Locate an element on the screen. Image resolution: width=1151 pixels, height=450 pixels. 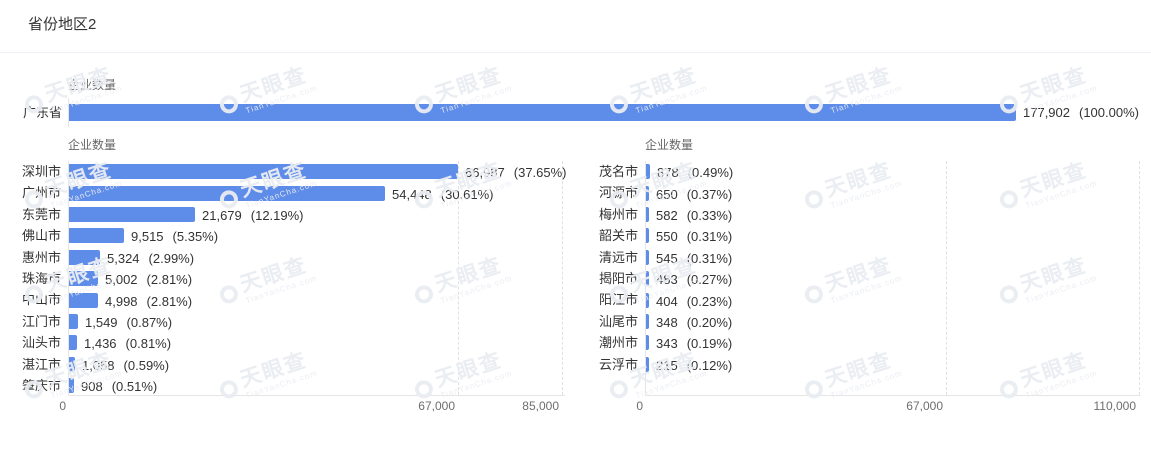
value-label: 650 (0.37%) is located at coordinates (694, 194).